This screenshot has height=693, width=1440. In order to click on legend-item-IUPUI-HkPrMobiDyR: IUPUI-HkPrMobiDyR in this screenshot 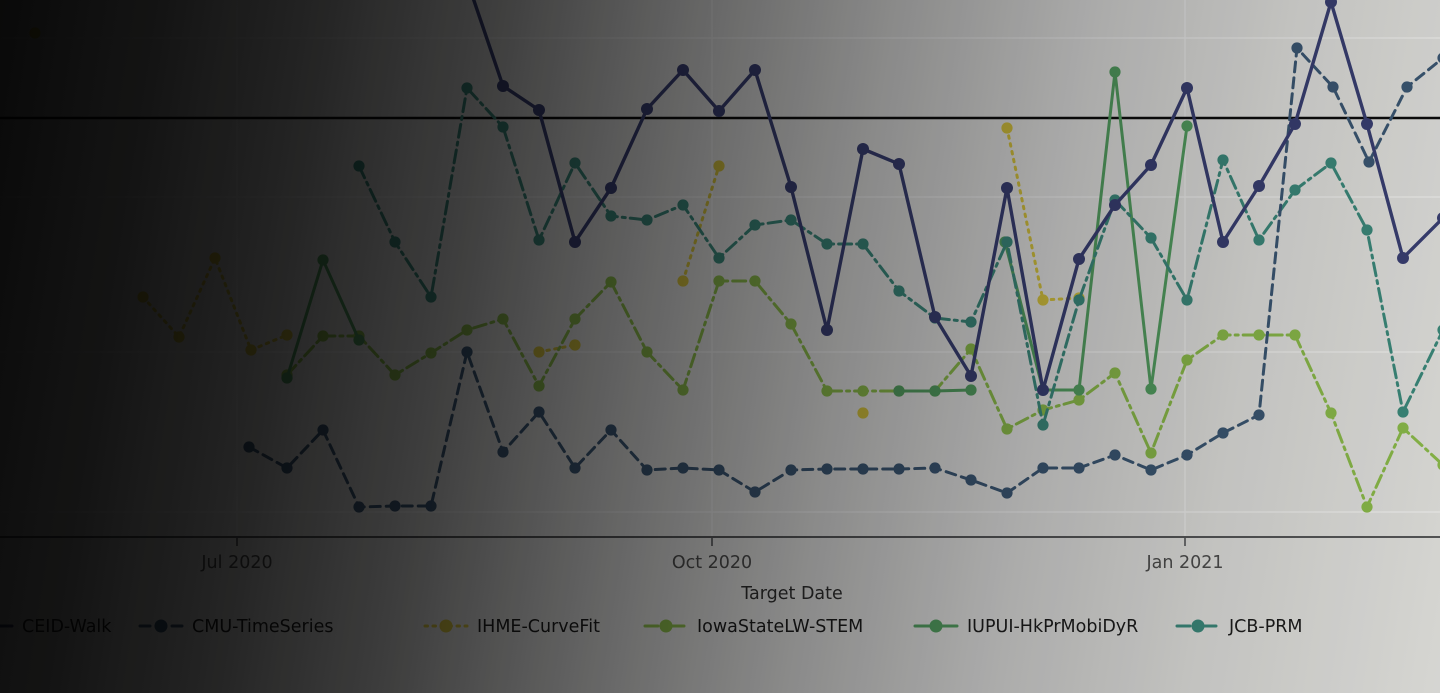, I will do `click(1025, 627)`.